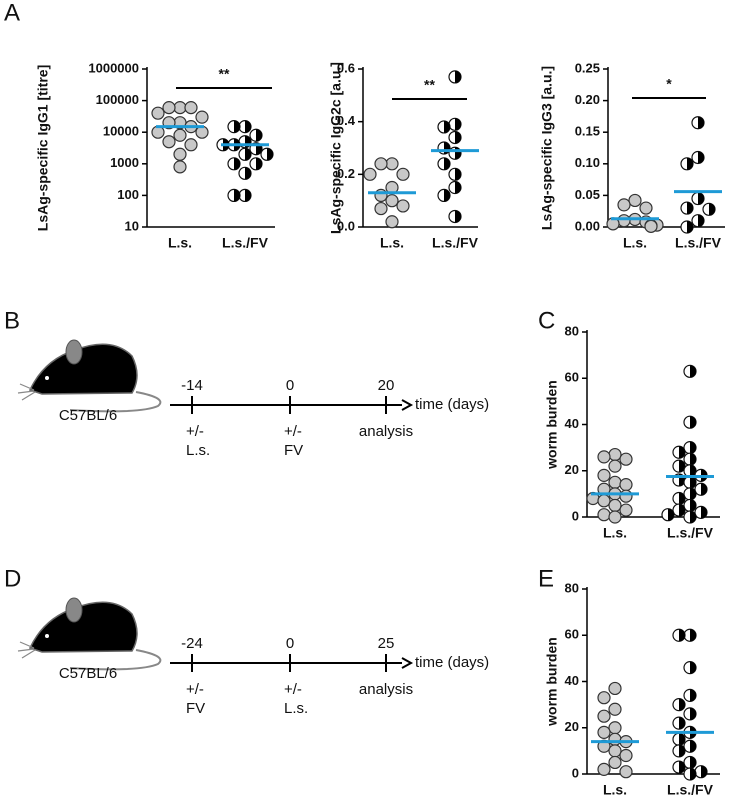 Image resolution: width=733 pixels, height=796 pixels. Describe the element at coordinates (43, 148) in the screenshot. I see `y-axis-label: LsAg-specific IgG1 [titre]` at that location.